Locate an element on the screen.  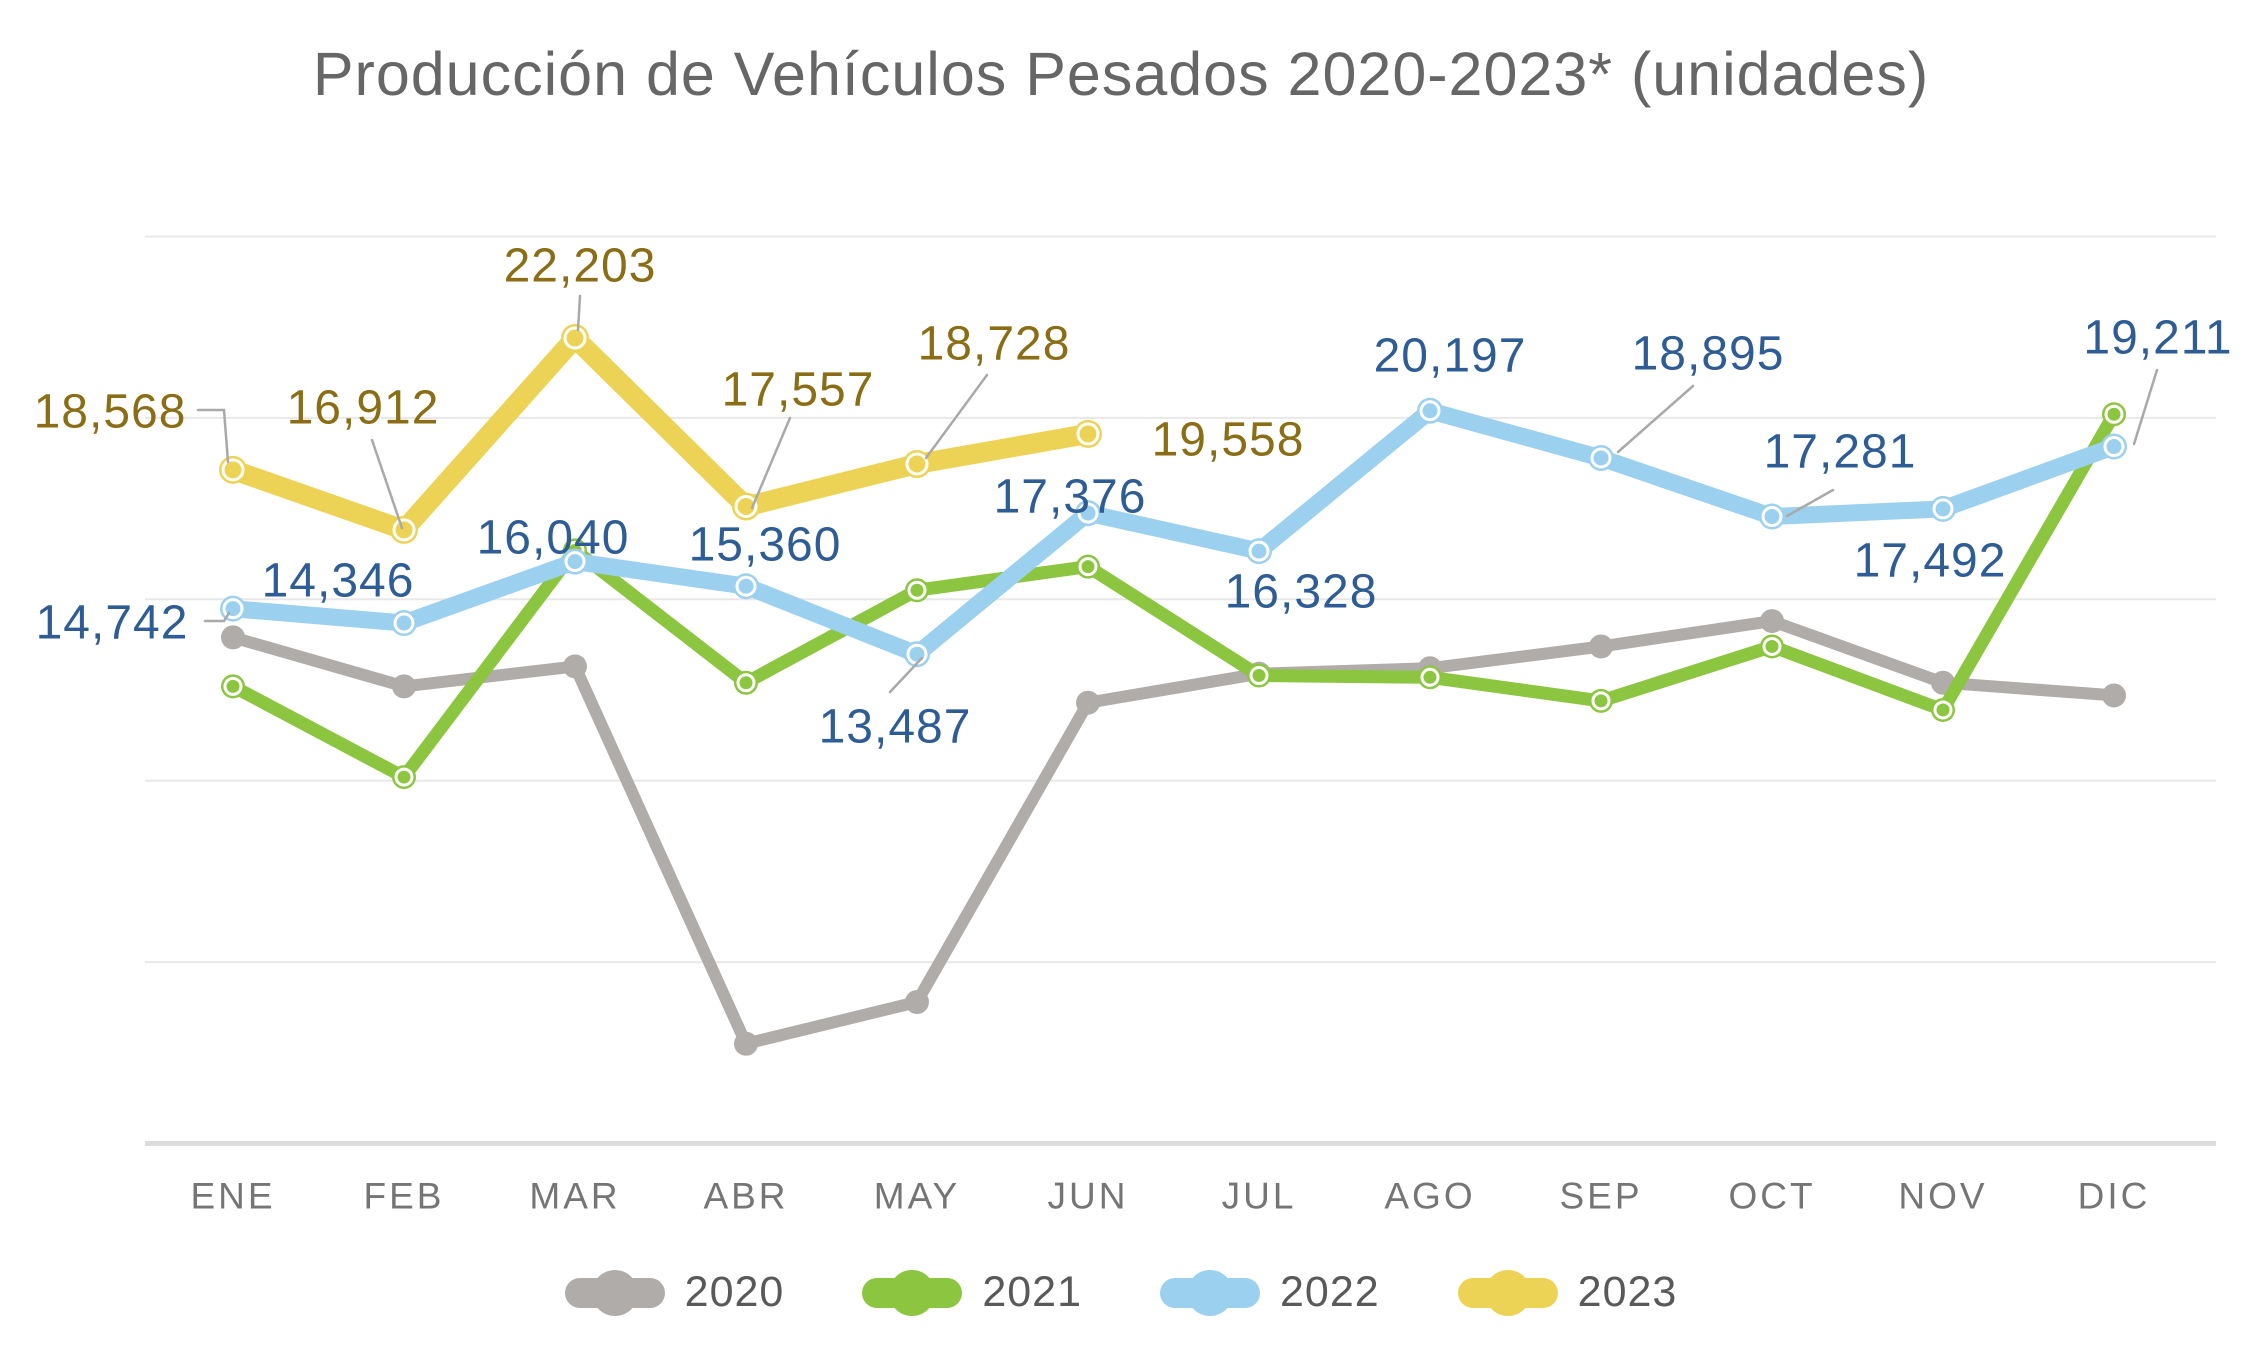
axis-label-MAR: MAR is located at coordinates (574, 1196).